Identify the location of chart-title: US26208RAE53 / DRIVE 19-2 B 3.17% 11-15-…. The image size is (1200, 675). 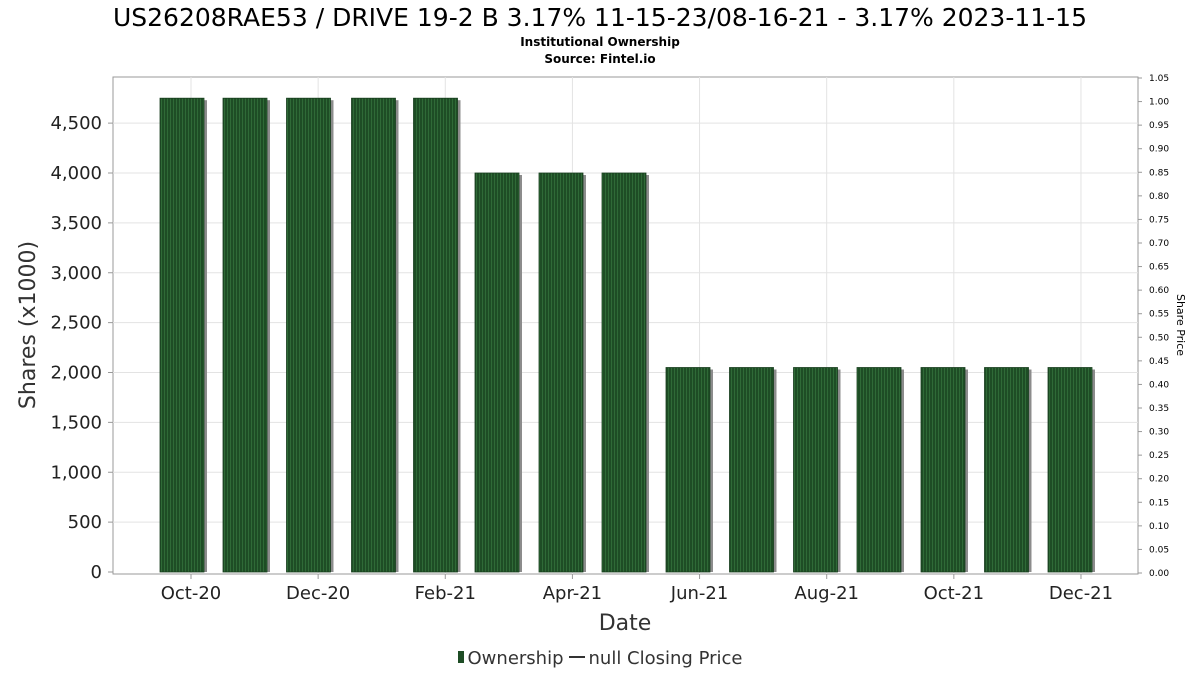
(599, 17).